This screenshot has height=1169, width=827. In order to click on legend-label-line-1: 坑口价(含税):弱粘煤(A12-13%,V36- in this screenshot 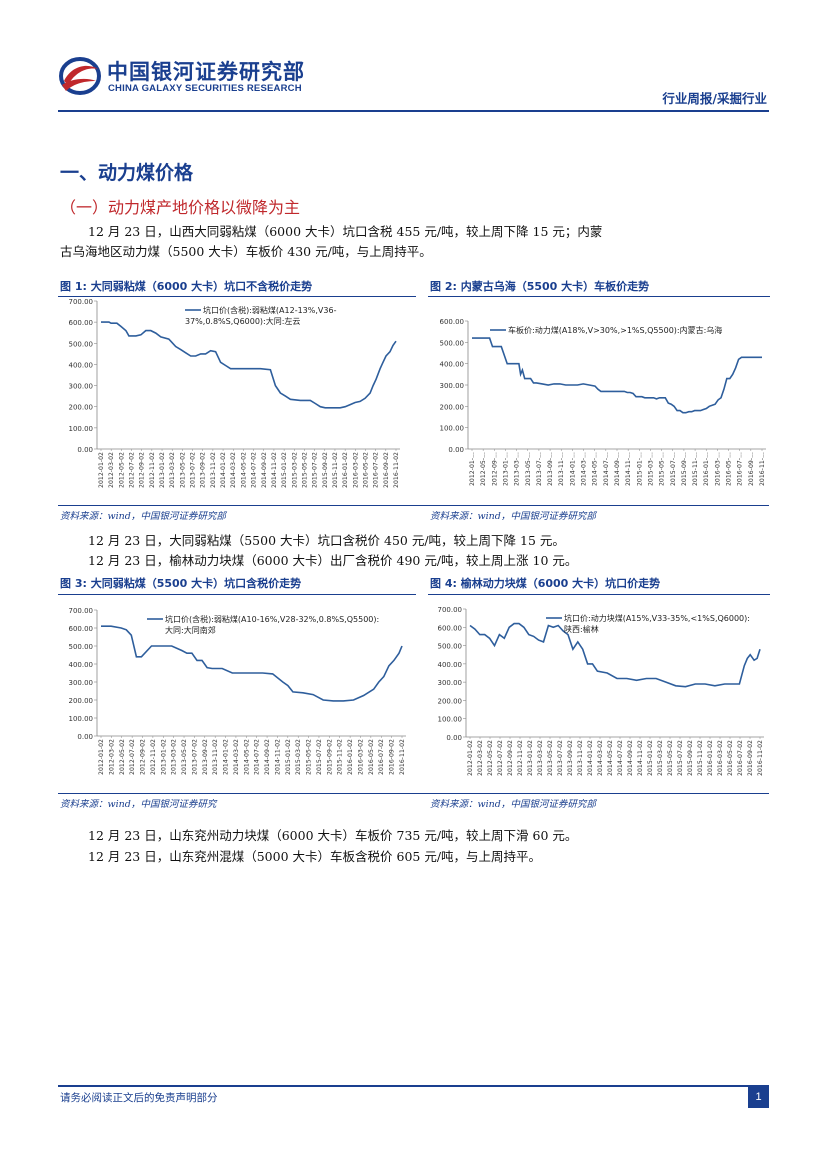, I will do `click(270, 310)`.